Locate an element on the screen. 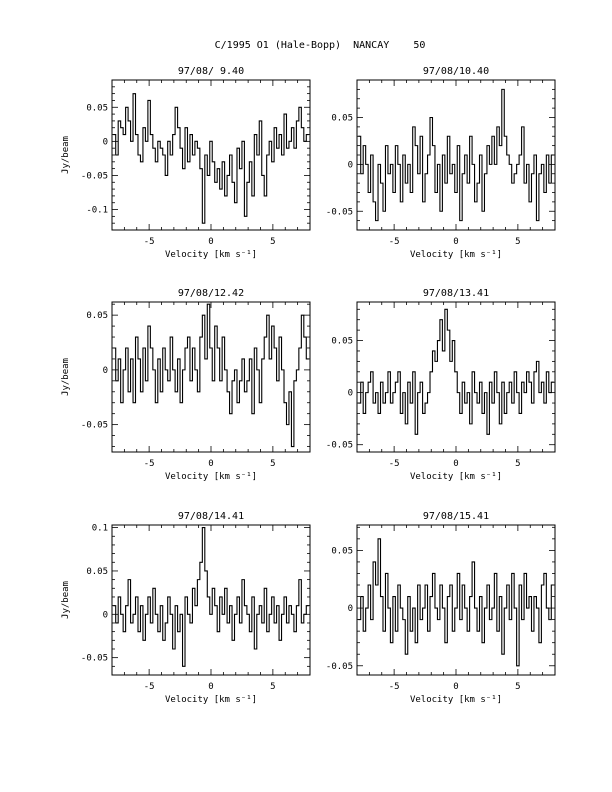 Image resolution: width=612 pixels, height=792 pixels. y-tick-label: 0.1 is located at coordinates (100, 529).